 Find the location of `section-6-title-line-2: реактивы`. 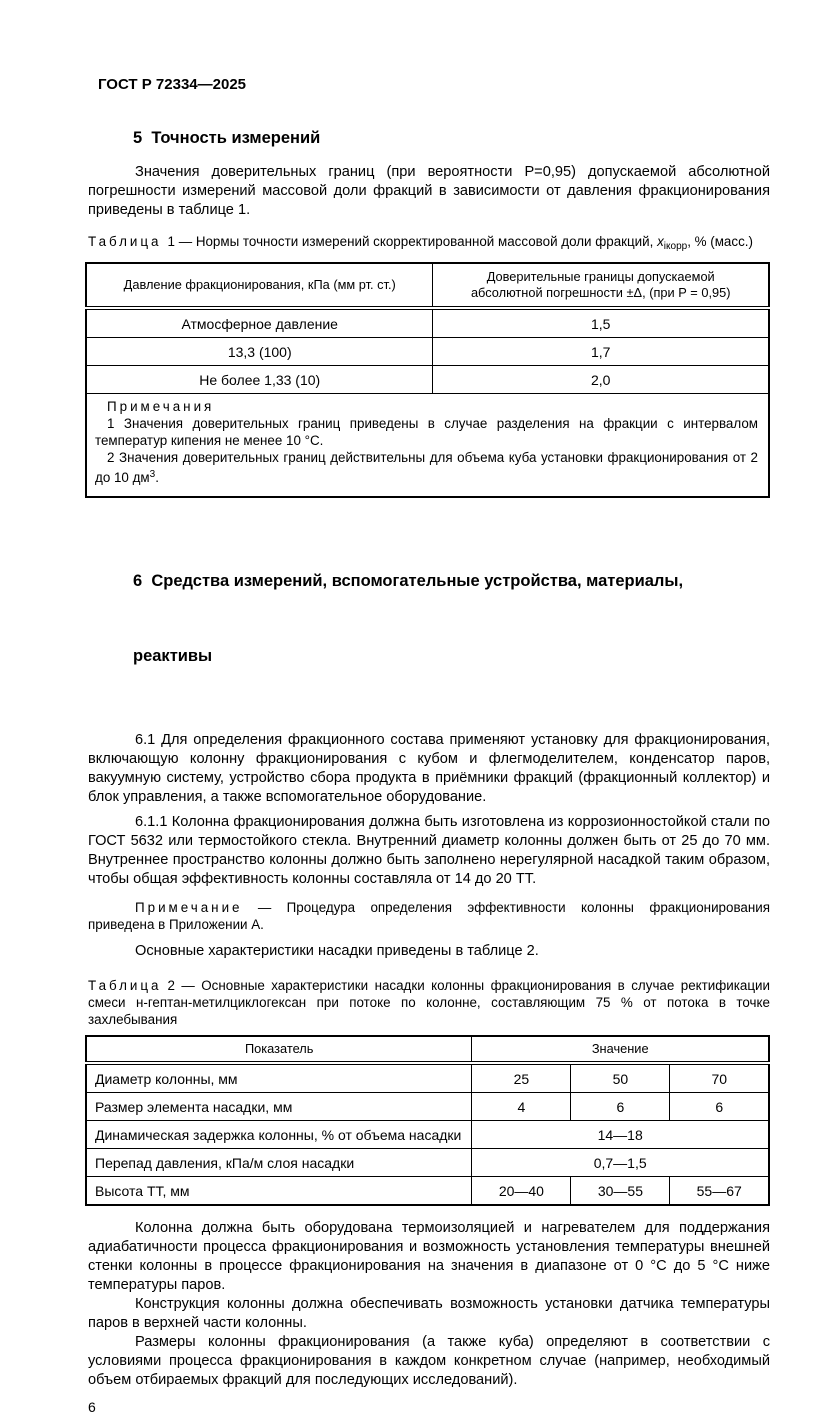

section-6-title-line-2: реактивы is located at coordinates (173, 656).